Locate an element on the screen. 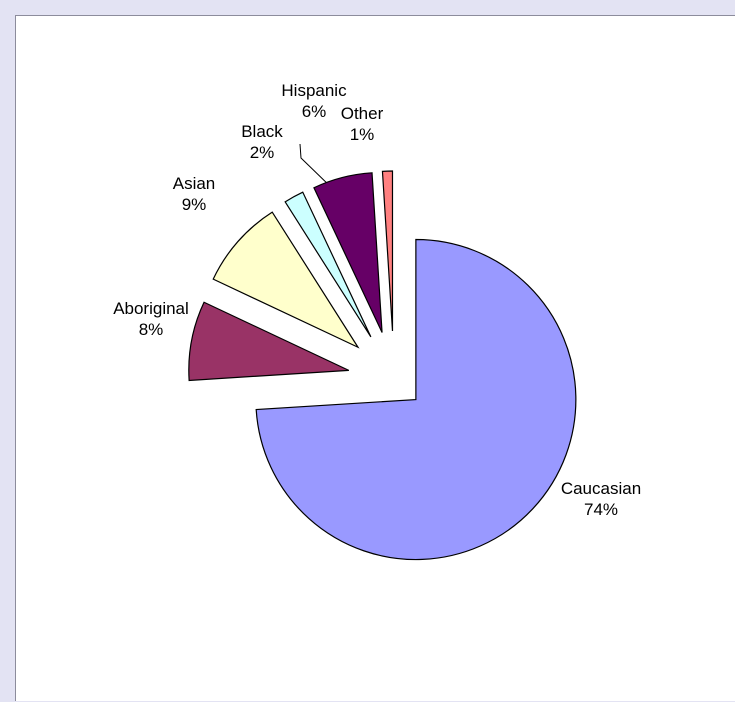 The height and width of the screenshot is (702, 735). pie-slice-asian is located at coordinates (286, 280).